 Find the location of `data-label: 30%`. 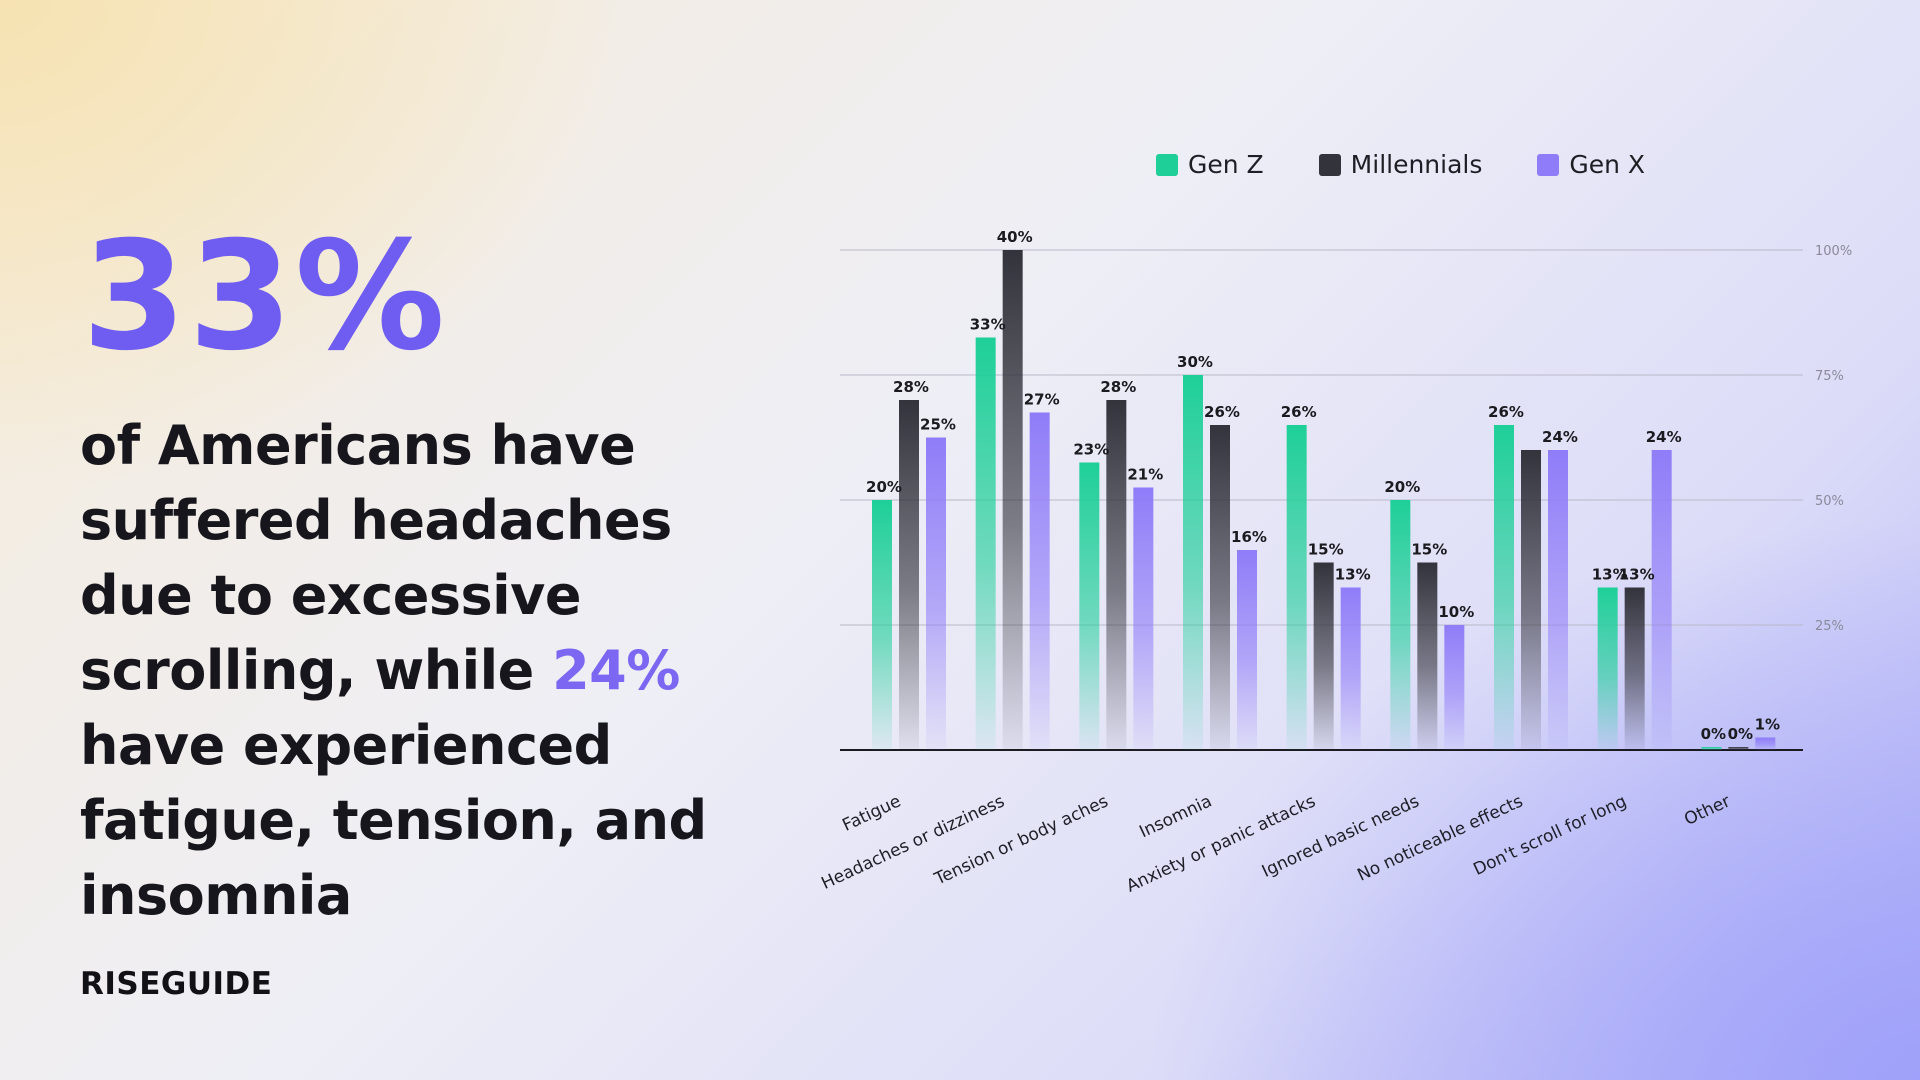

data-label: 30% is located at coordinates (1195, 362).